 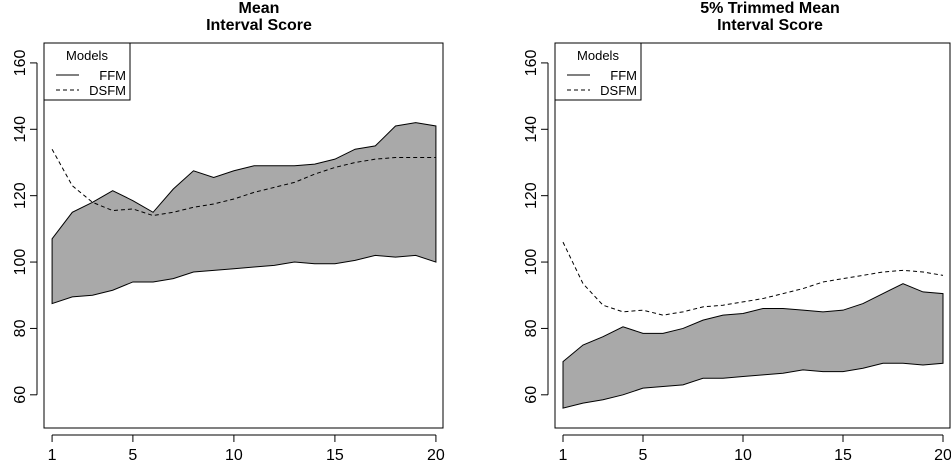 I want to click on ffm-band, so click(x=753, y=346).